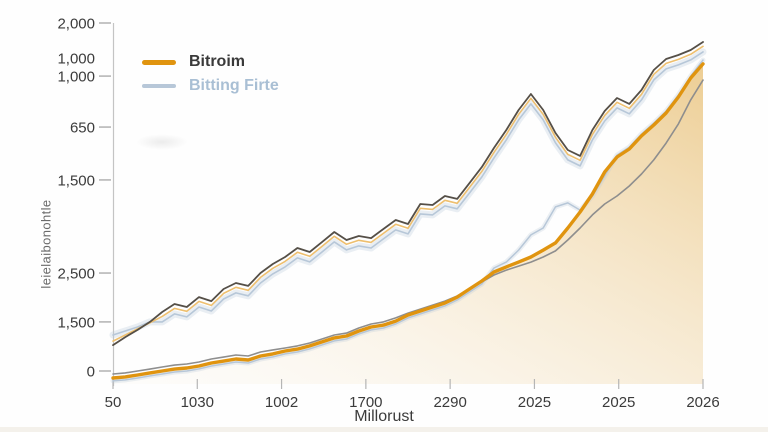 Image resolution: width=768 pixels, height=432 pixels. I want to click on y-tick-label: 2,000, so click(76, 24).